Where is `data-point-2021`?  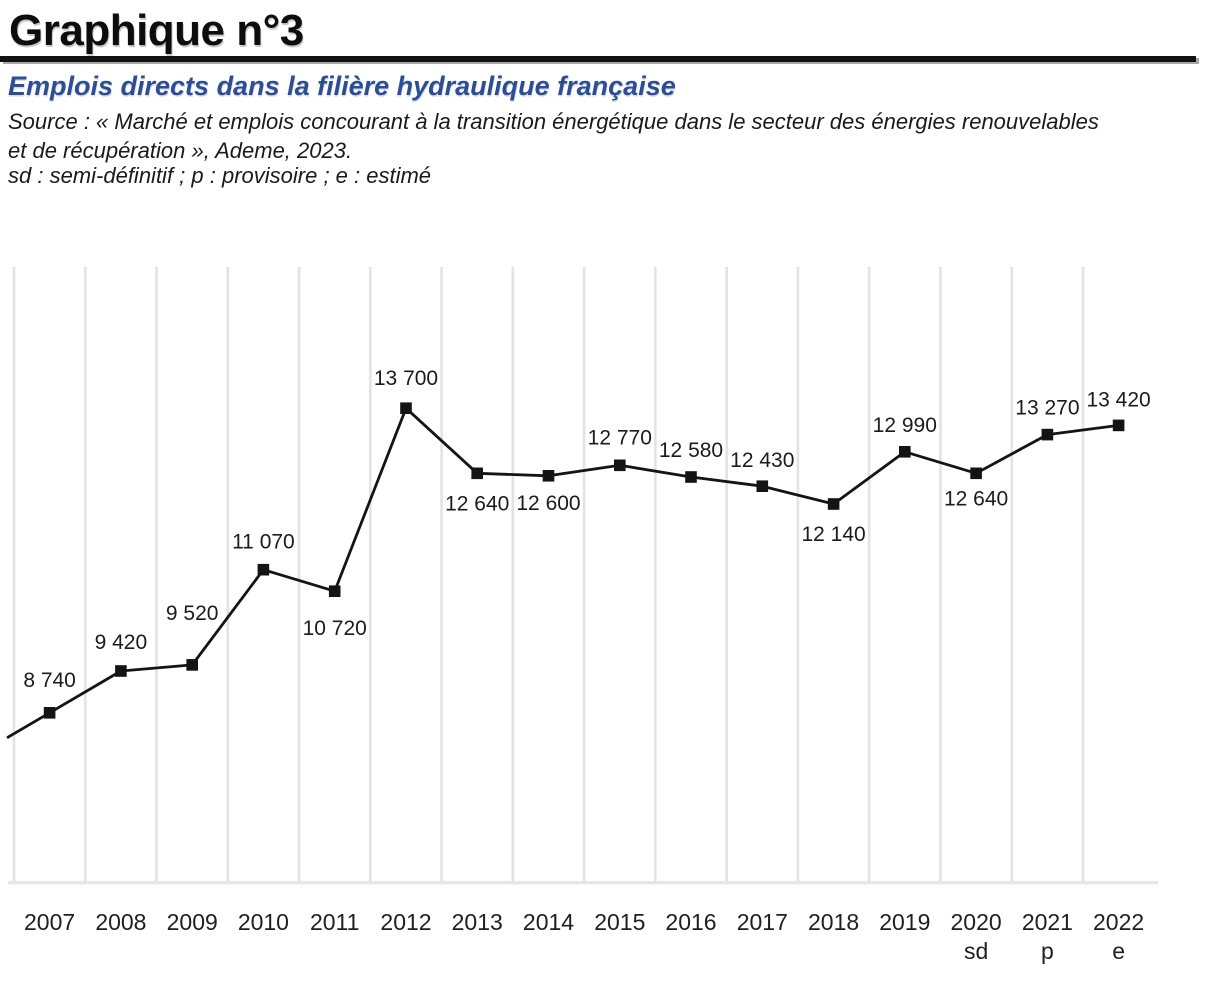
data-point-2021 is located at coordinates (1047, 434).